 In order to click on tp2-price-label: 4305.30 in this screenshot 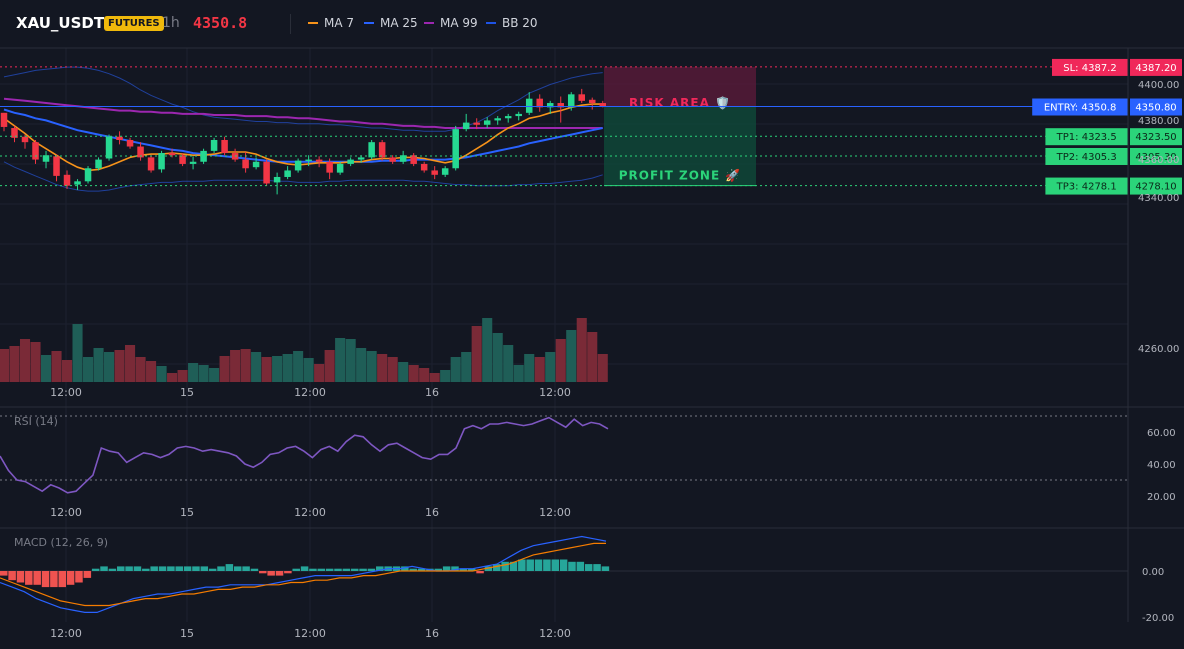, I will do `click(1155, 157)`.